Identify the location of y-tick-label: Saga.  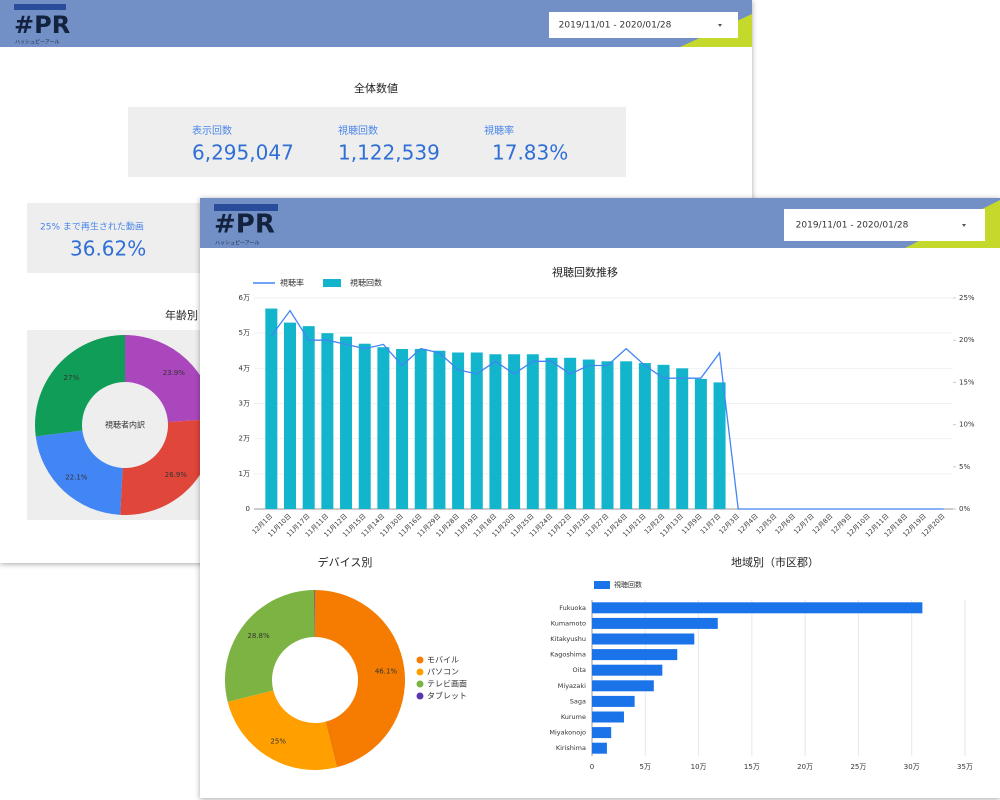
(578, 701).